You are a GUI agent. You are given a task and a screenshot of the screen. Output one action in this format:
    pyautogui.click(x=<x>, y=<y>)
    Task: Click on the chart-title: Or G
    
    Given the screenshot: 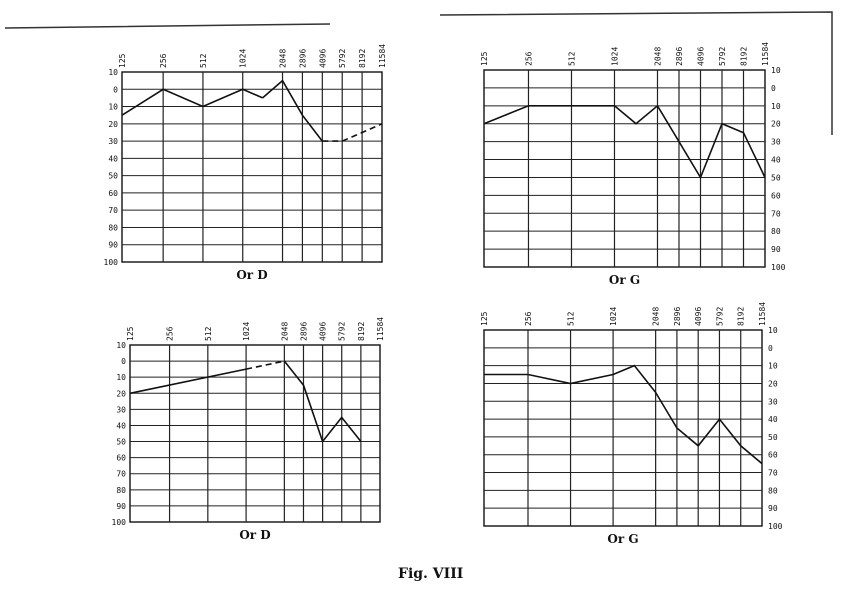 What is the action you would take?
    pyautogui.click(x=624, y=280)
    